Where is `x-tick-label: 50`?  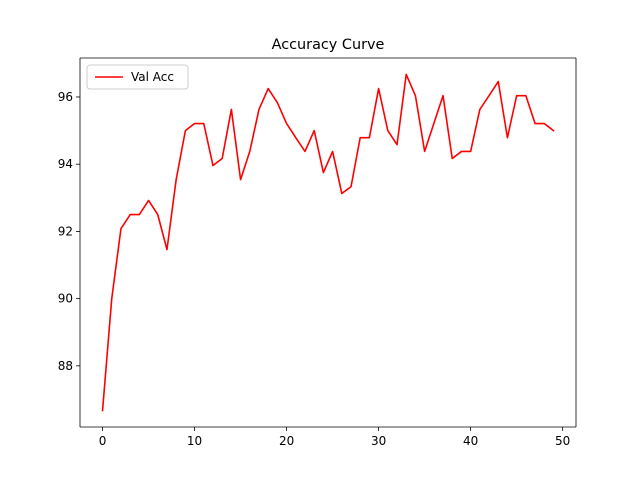 x-tick-label: 50 is located at coordinates (562, 441).